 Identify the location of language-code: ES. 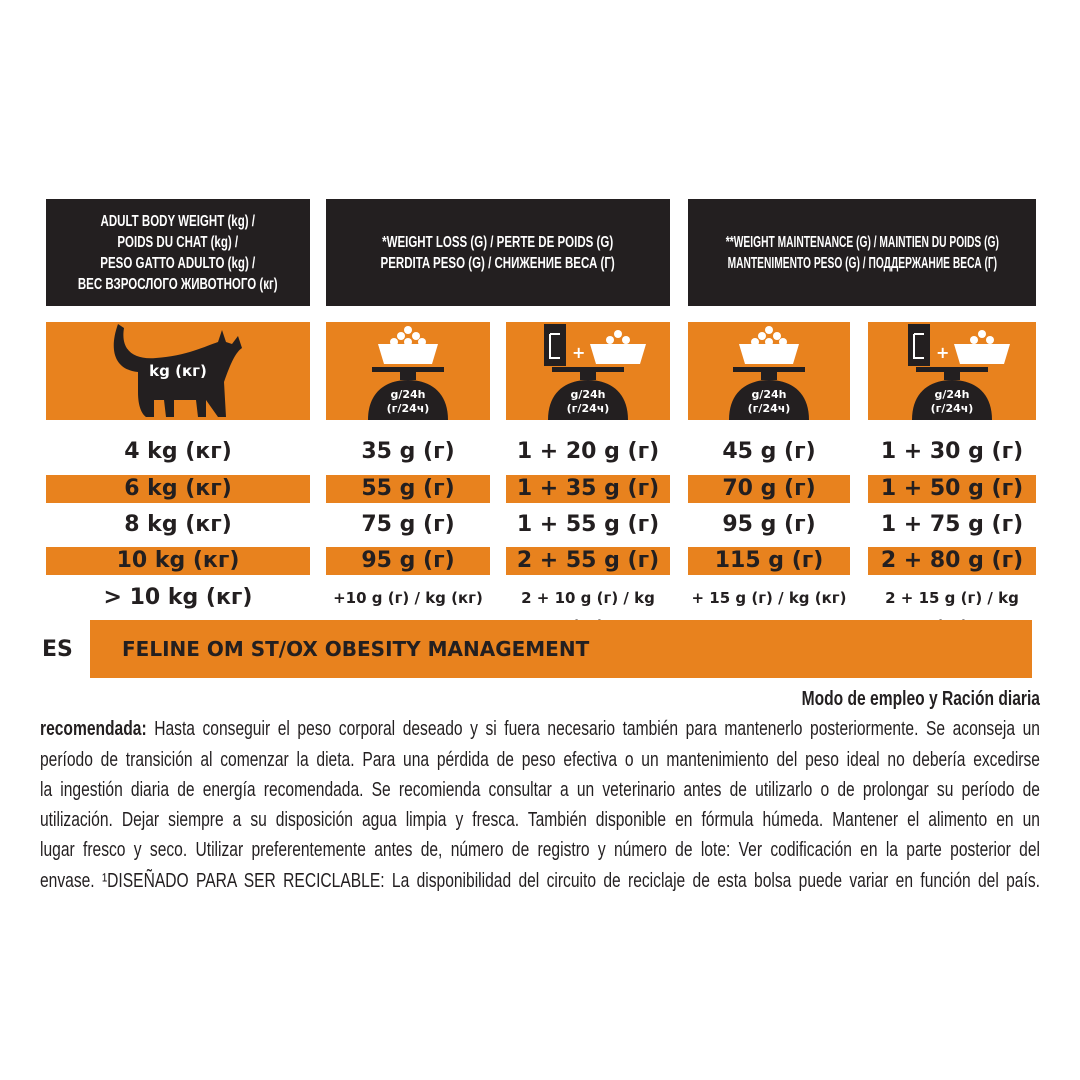
(57, 649).